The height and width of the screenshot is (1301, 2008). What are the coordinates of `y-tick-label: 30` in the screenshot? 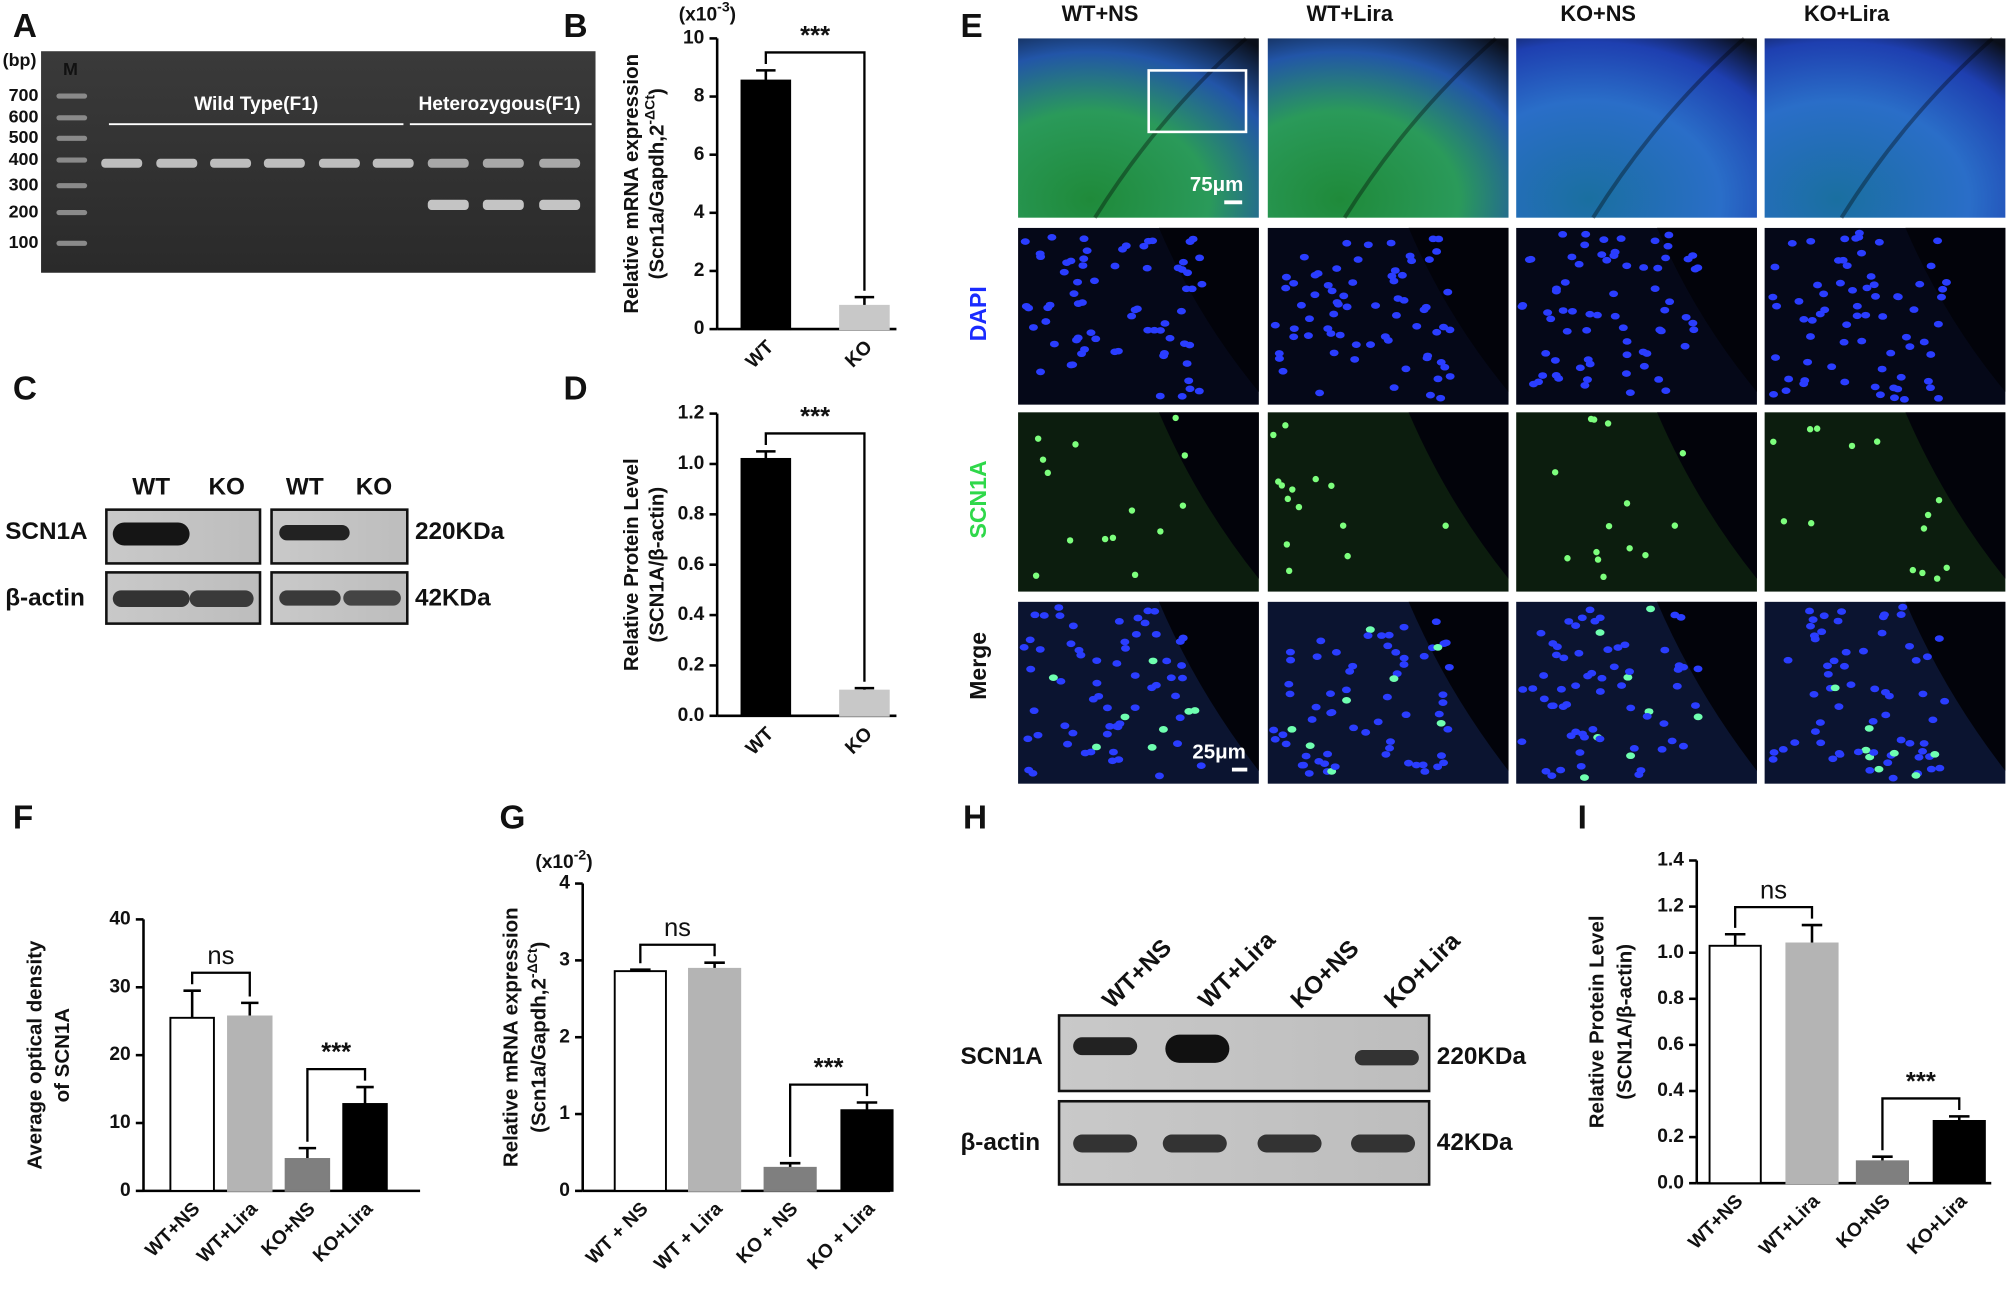 It's located at (119, 986).